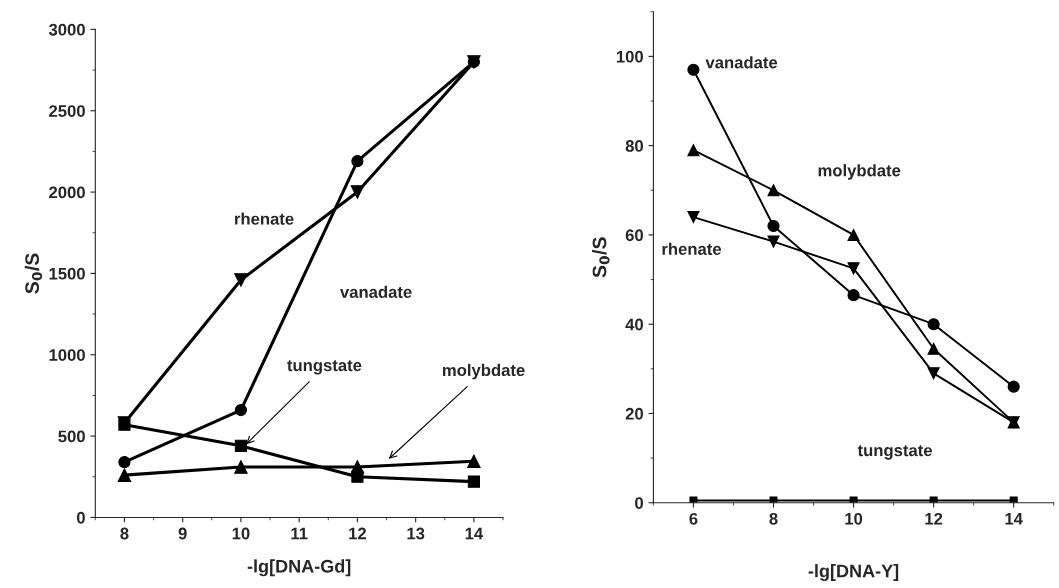 This screenshot has height=588, width=1059. What do you see at coordinates (67, 273) in the screenshot?
I see `y-tick-label: 1500` at bounding box center [67, 273].